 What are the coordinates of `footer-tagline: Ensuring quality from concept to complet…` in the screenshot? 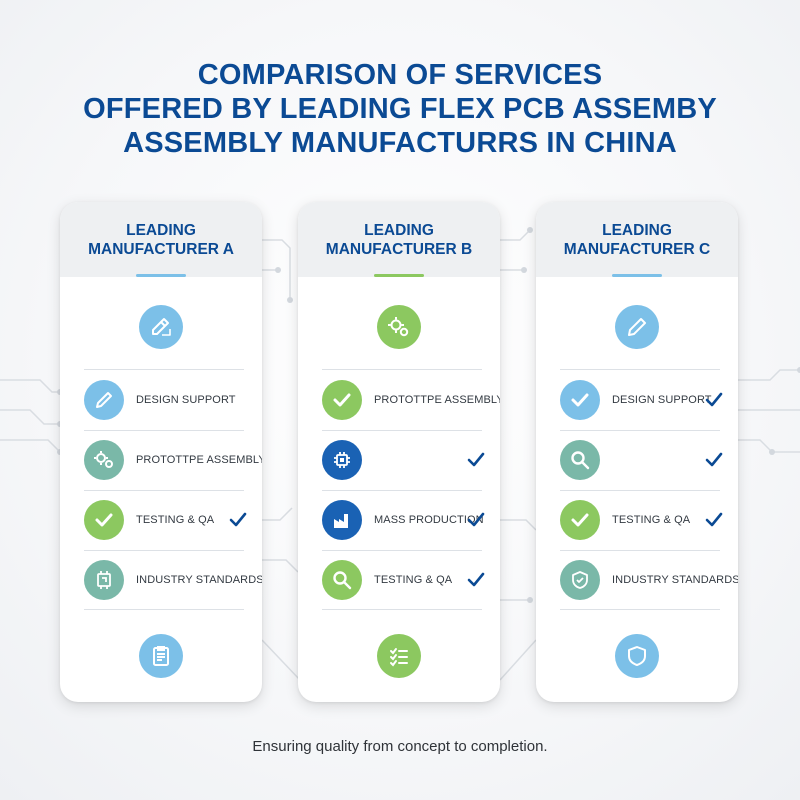 It's located at (400, 746).